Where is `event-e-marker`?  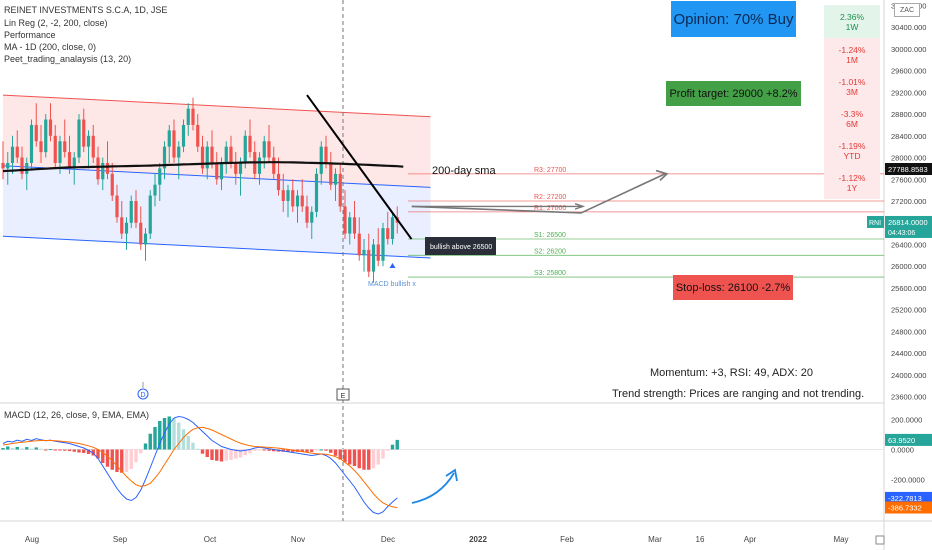 event-e-marker is located at coordinates (343, 394).